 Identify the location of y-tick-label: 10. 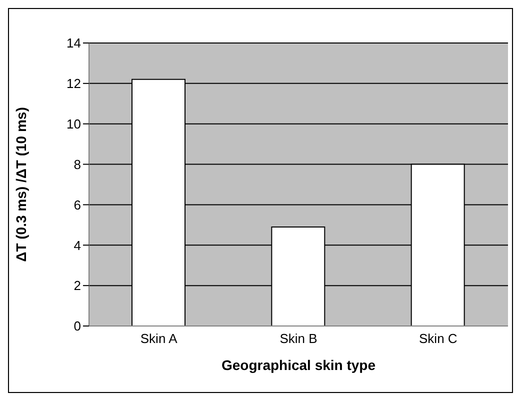
(73, 124).